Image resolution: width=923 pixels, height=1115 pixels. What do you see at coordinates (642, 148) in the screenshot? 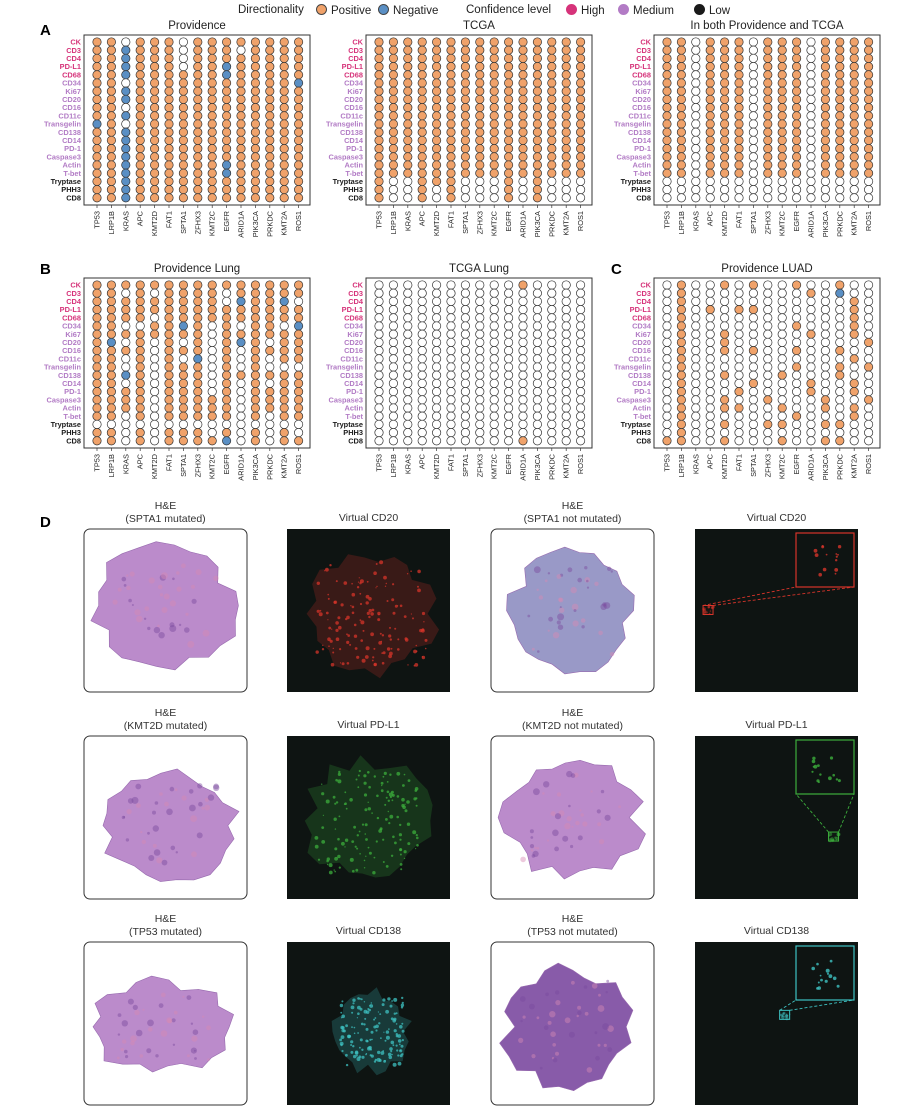
I see `marker-label: PD-1` at bounding box center [642, 148].